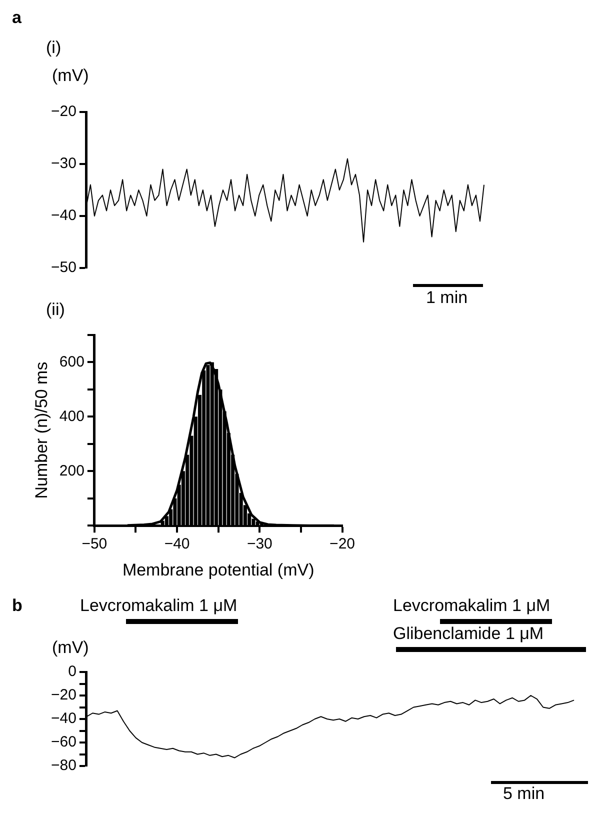 The image size is (597, 814). Describe the element at coordinates (259, 544) in the screenshot. I see `x-tick-label: −30` at that location.